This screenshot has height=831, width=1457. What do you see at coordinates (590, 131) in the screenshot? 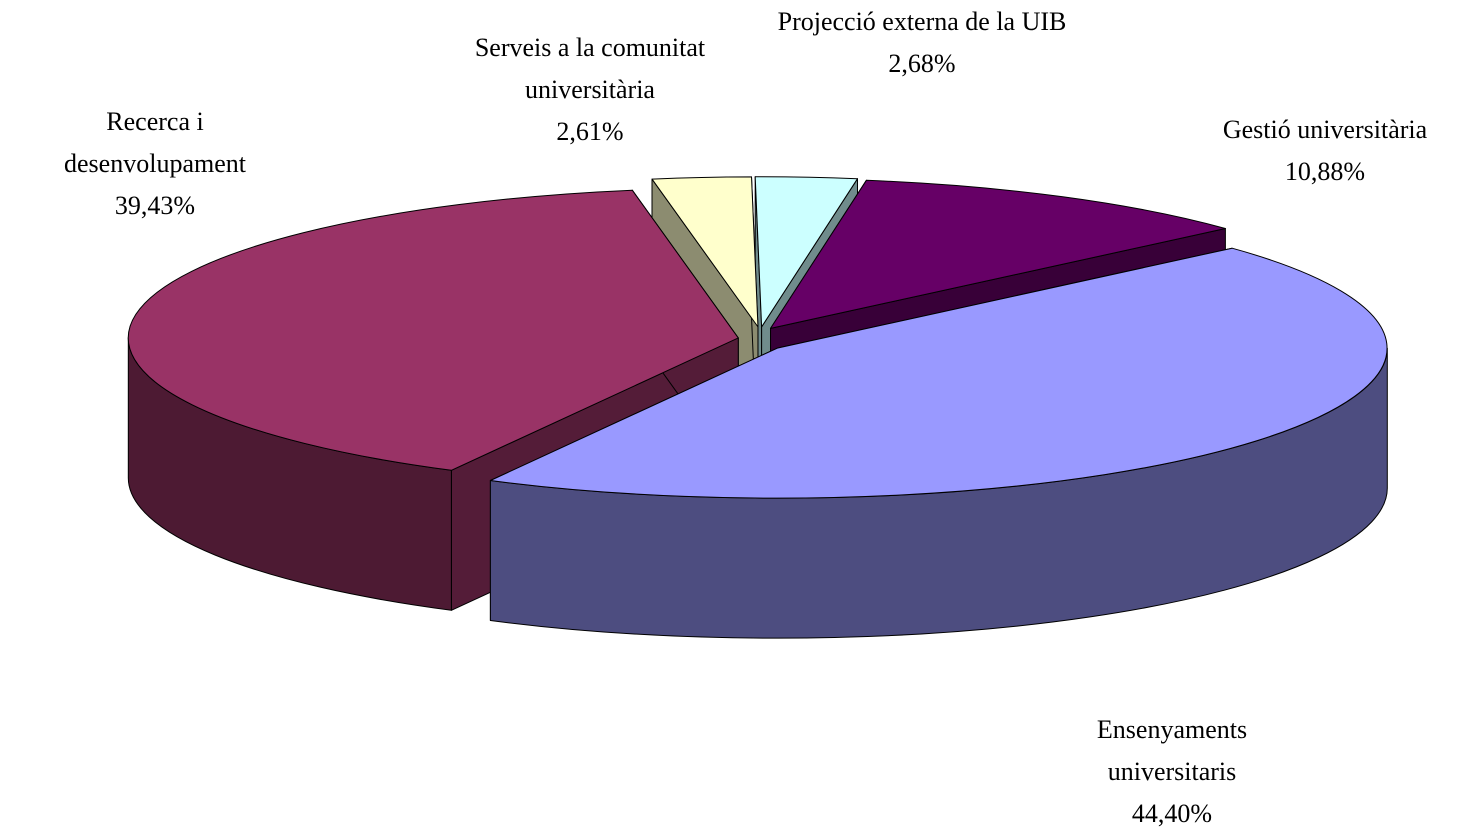
I see `label-value: 2,61%` at bounding box center [590, 131].